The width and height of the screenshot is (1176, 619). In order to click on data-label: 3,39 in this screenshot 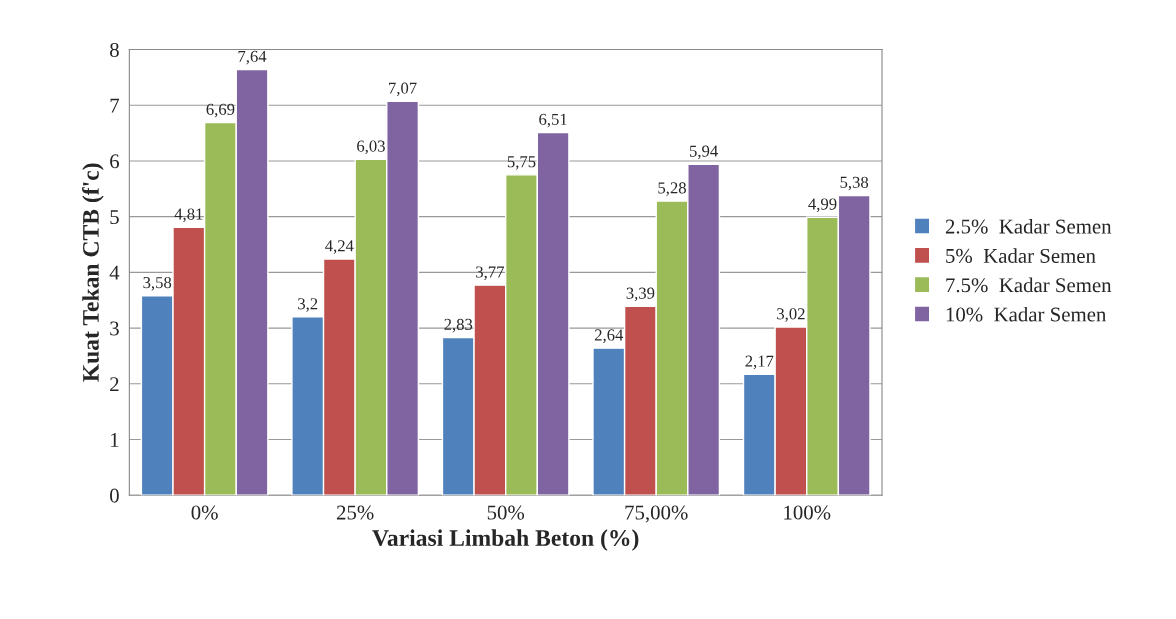, I will do `click(640, 294)`.